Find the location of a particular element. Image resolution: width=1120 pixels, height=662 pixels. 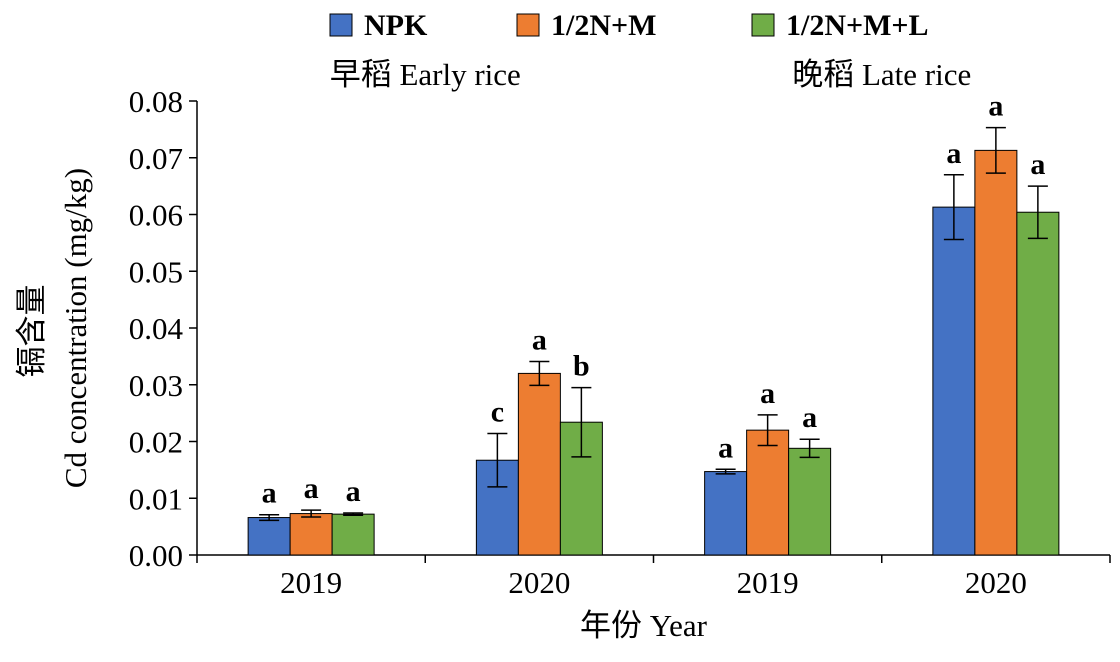

group-labels: 早稻 Early rice 晚稻 Late rice is located at coordinates (651, 74).